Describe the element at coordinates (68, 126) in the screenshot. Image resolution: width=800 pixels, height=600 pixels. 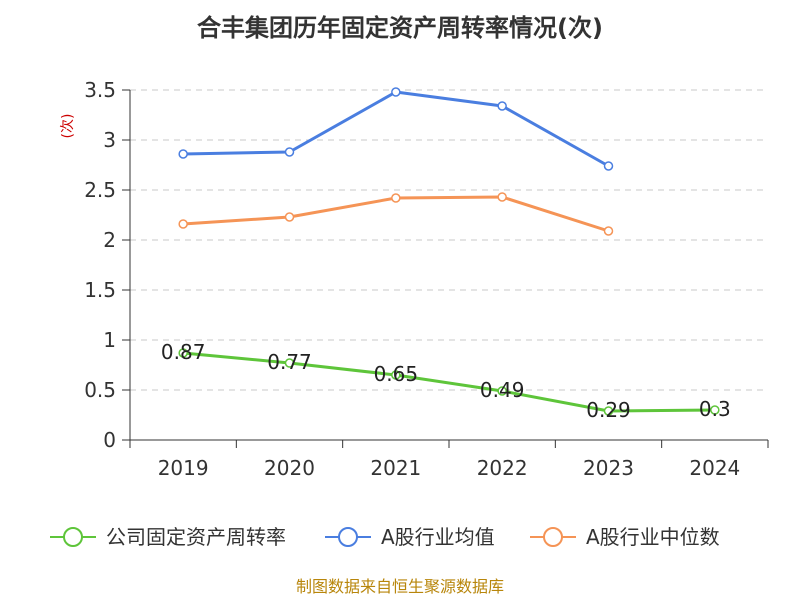
I see `y-axis-unit-label: (次)` at that location.